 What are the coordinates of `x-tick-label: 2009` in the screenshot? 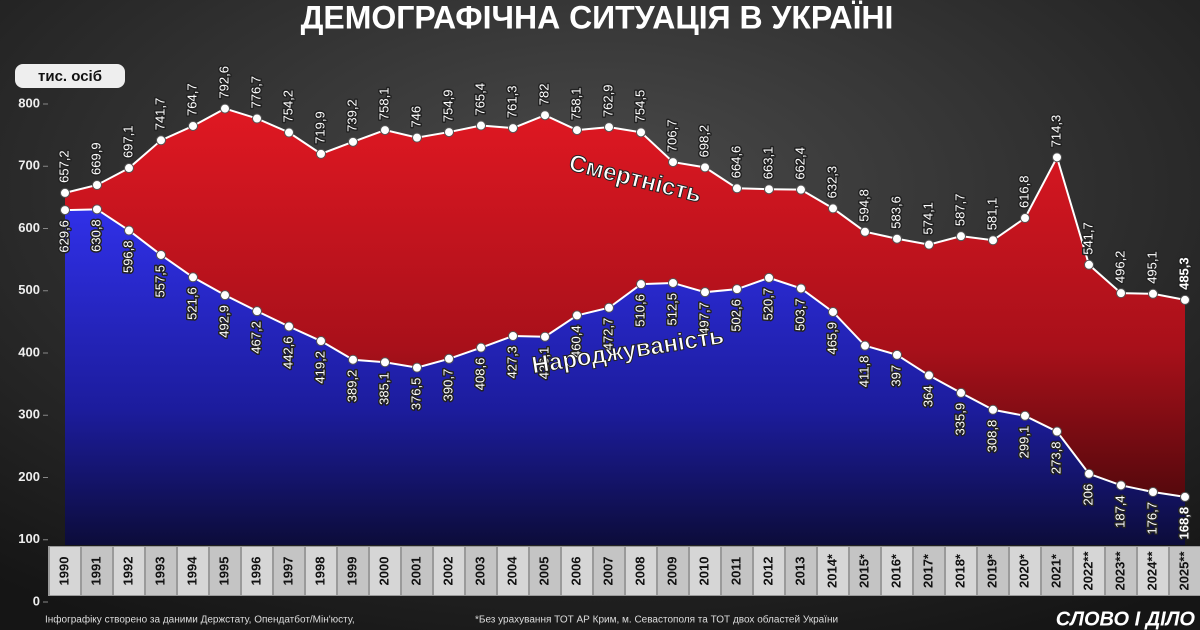 It's located at (671, 571).